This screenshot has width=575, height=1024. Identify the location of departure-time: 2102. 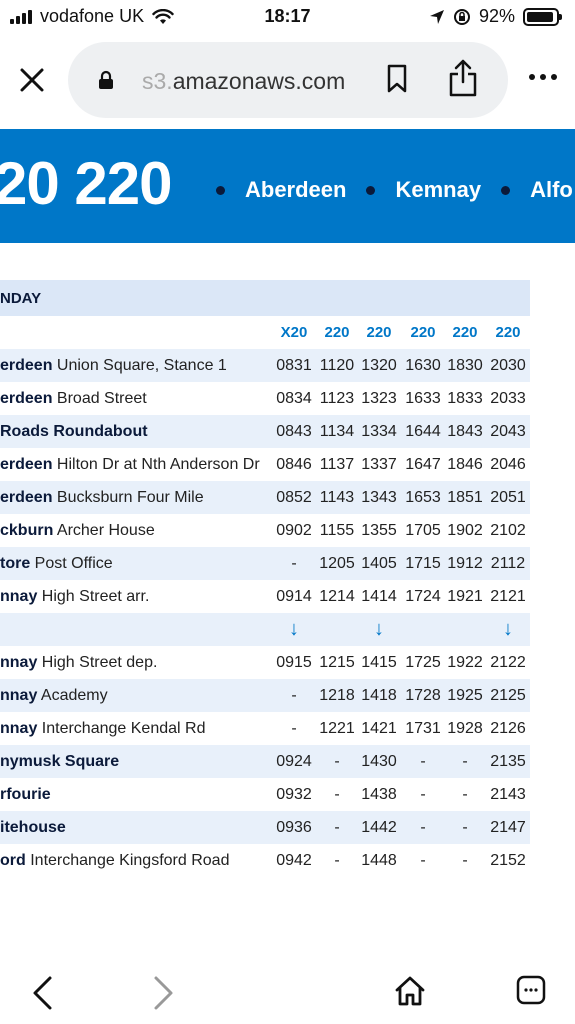
(508, 530).